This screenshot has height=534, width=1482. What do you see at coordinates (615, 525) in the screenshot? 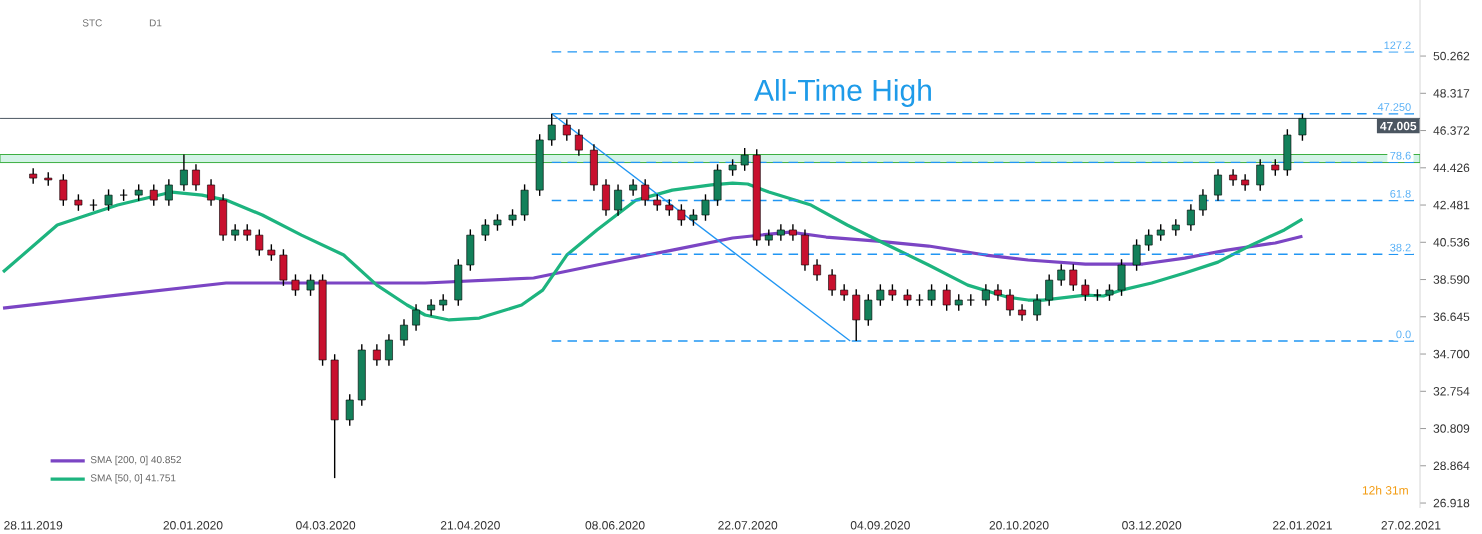
I see `x-tick-label: 08.06.2020` at bounding box center [615, 525].